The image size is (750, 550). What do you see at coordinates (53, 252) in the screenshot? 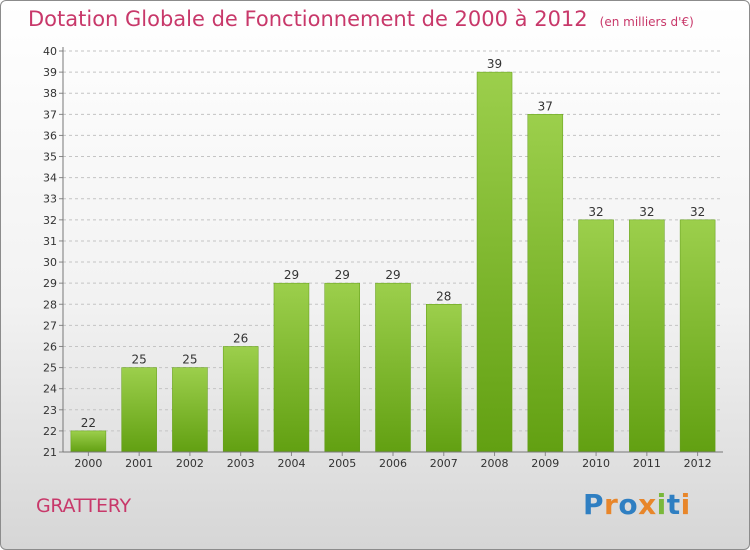
I see `y-axis-ticks: 21 22 23 24 25 26 27 28 29 30 31 32 33 34 35 36 37 38 39 40` at bounding box center [53, 252].